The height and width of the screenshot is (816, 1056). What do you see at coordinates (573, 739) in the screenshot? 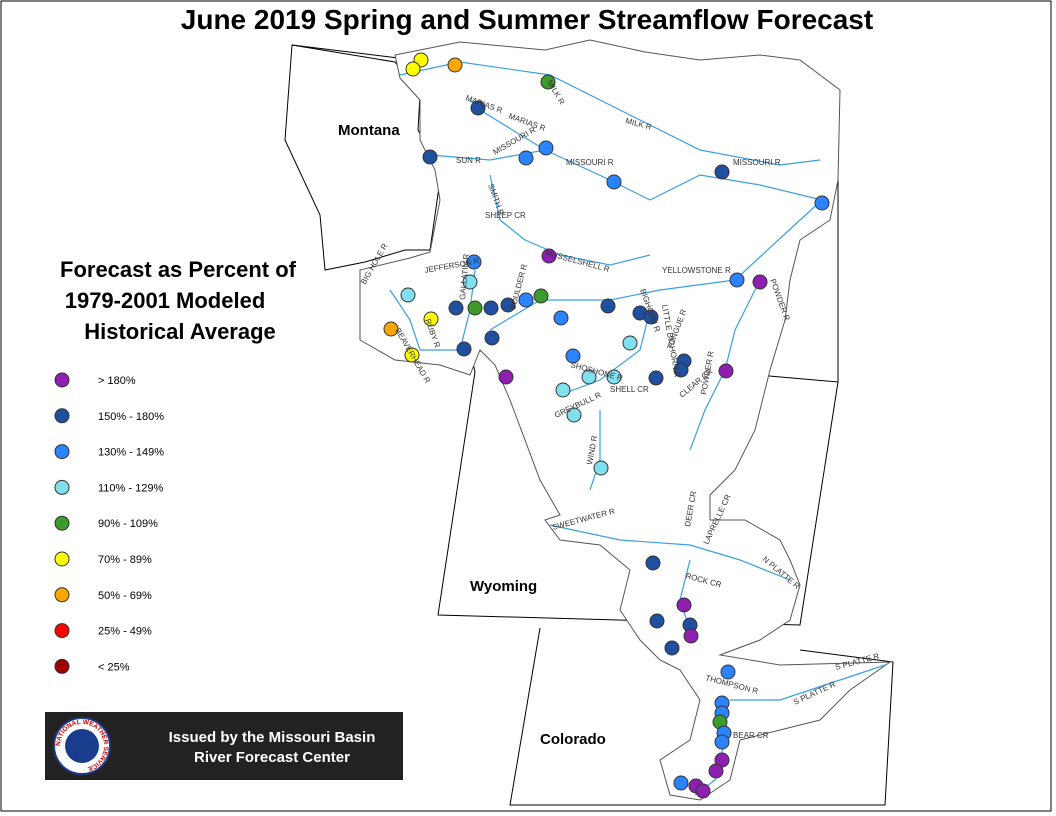
I see `state-label: Colorado` at bounding box center [573, 739].